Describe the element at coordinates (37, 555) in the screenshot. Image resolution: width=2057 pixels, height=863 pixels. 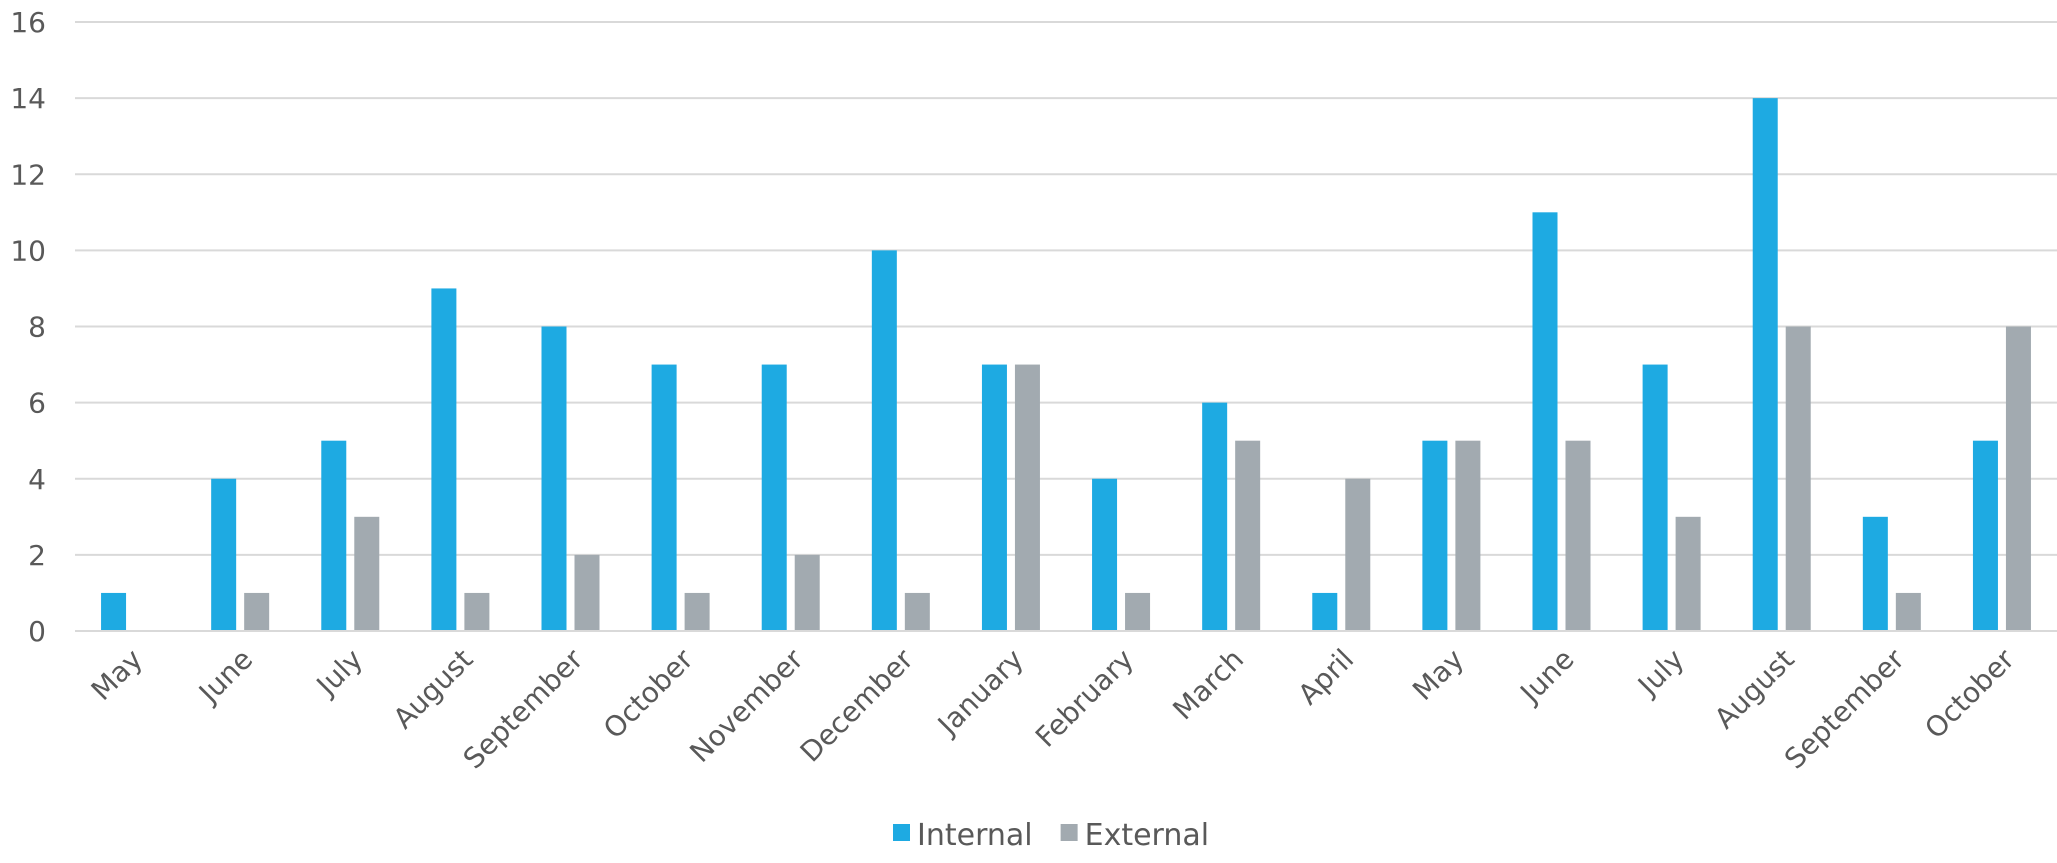
I see `y-tick-label: 2` at that location.